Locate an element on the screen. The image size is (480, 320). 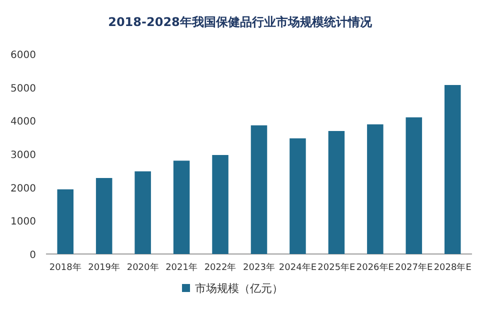
x-tick-label: 2023年 is located at coordinates (259, 267).